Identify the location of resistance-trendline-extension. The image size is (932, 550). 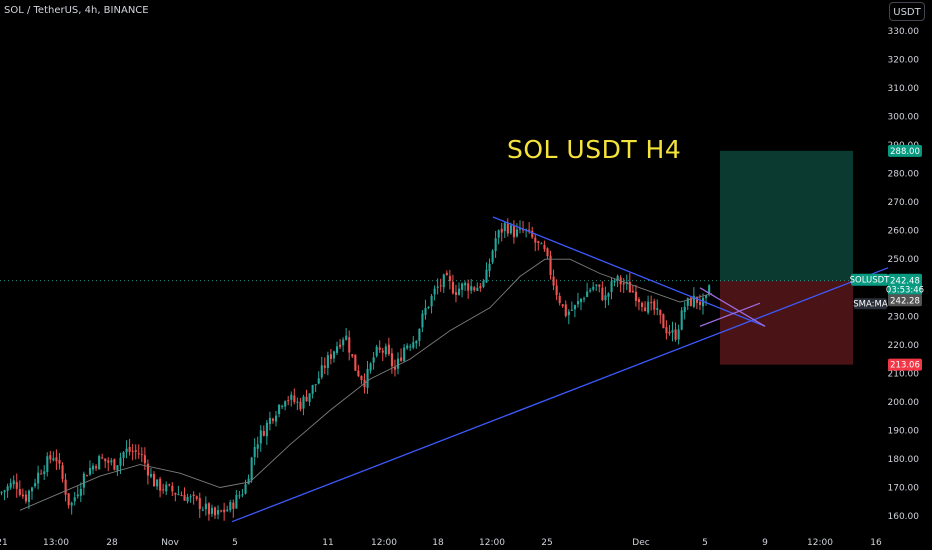
(732, 307).